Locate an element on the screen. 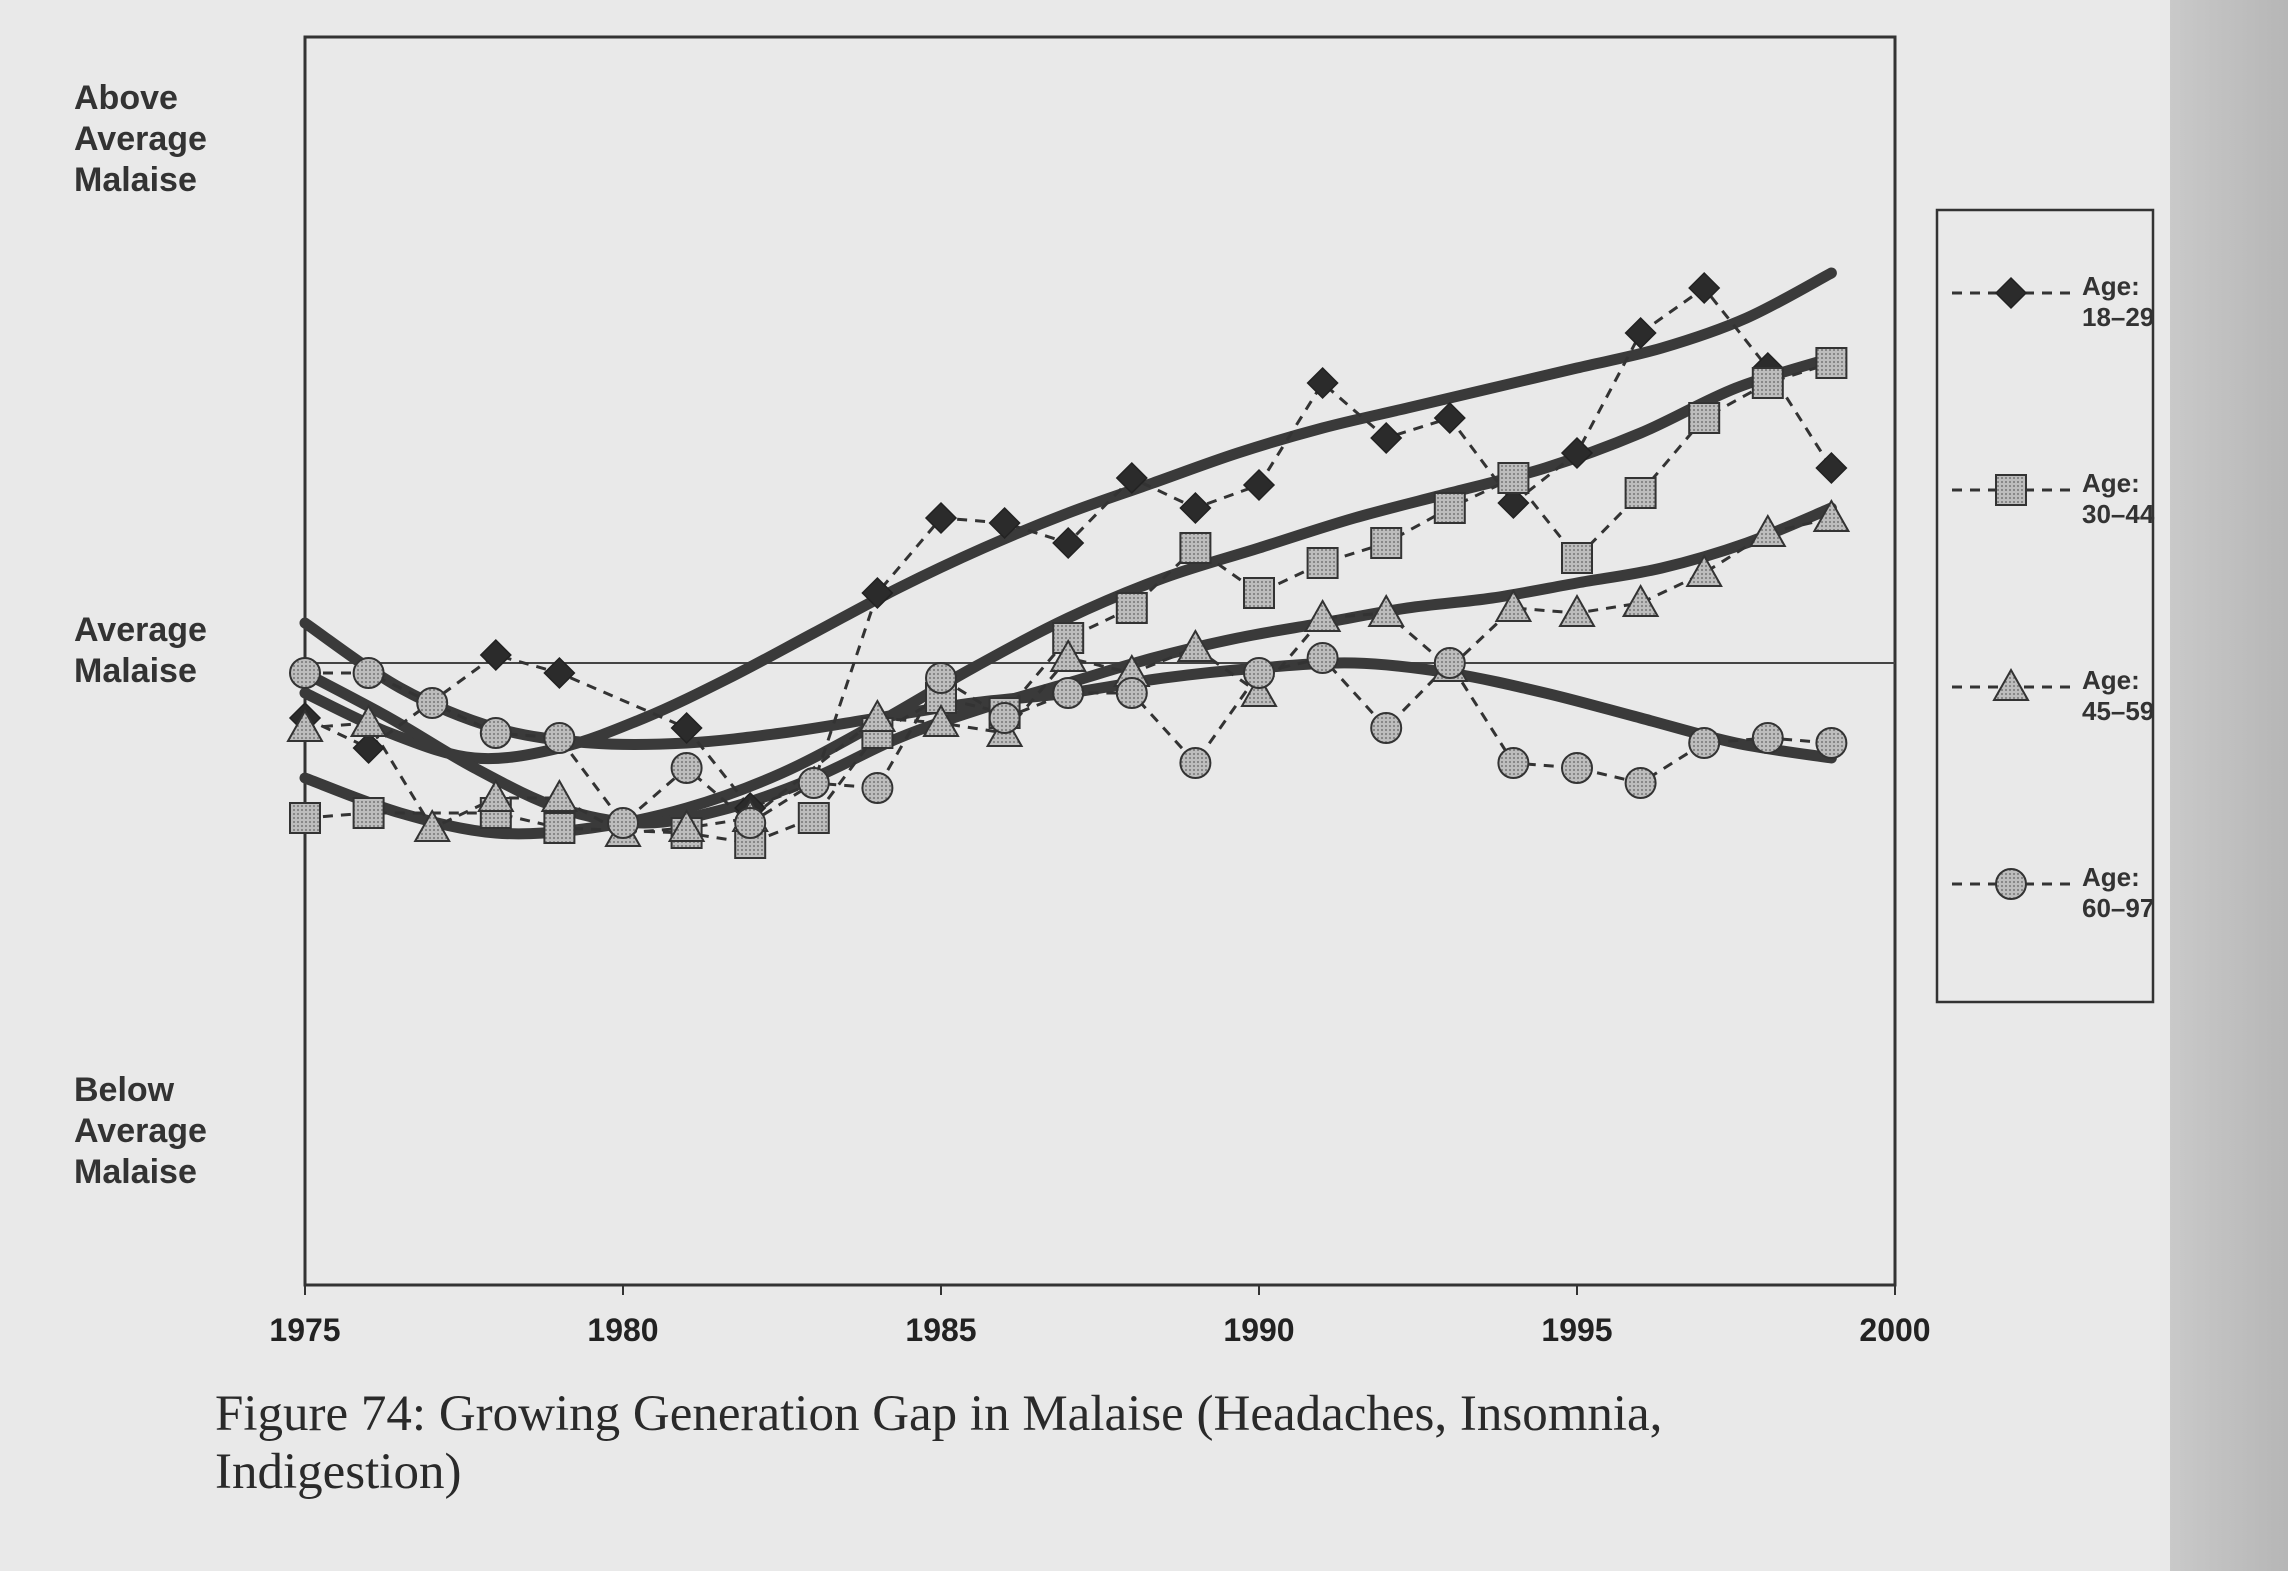  x-tick-label: 2000 is located at coordinates (1895, 1330).